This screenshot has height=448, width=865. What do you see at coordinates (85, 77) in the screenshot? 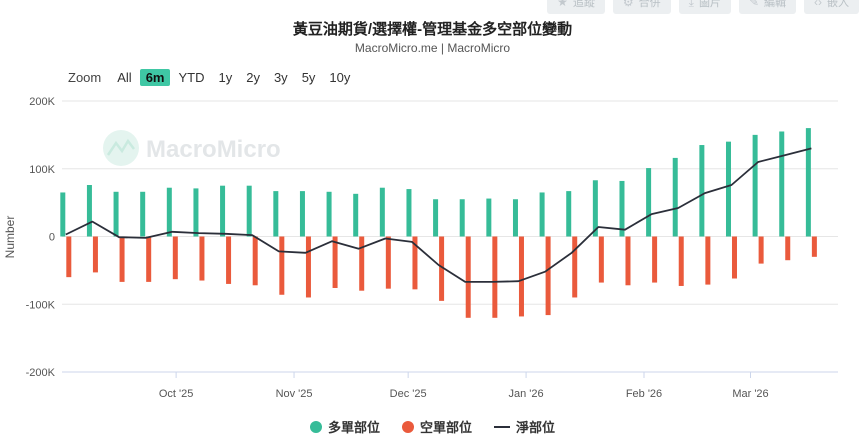
I see `zoom-label: Zoom` at bounding box center [85, 77].